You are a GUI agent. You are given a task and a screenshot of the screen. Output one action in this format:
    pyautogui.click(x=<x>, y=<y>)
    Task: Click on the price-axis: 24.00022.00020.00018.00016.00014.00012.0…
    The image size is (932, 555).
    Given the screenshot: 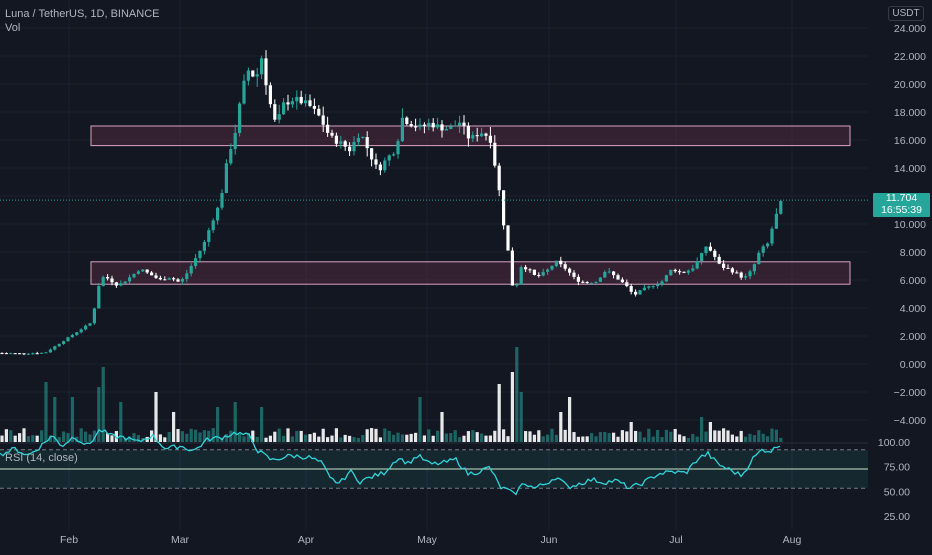 What is the action you would take?
    pyautogui.click(x=910, y=225)
    